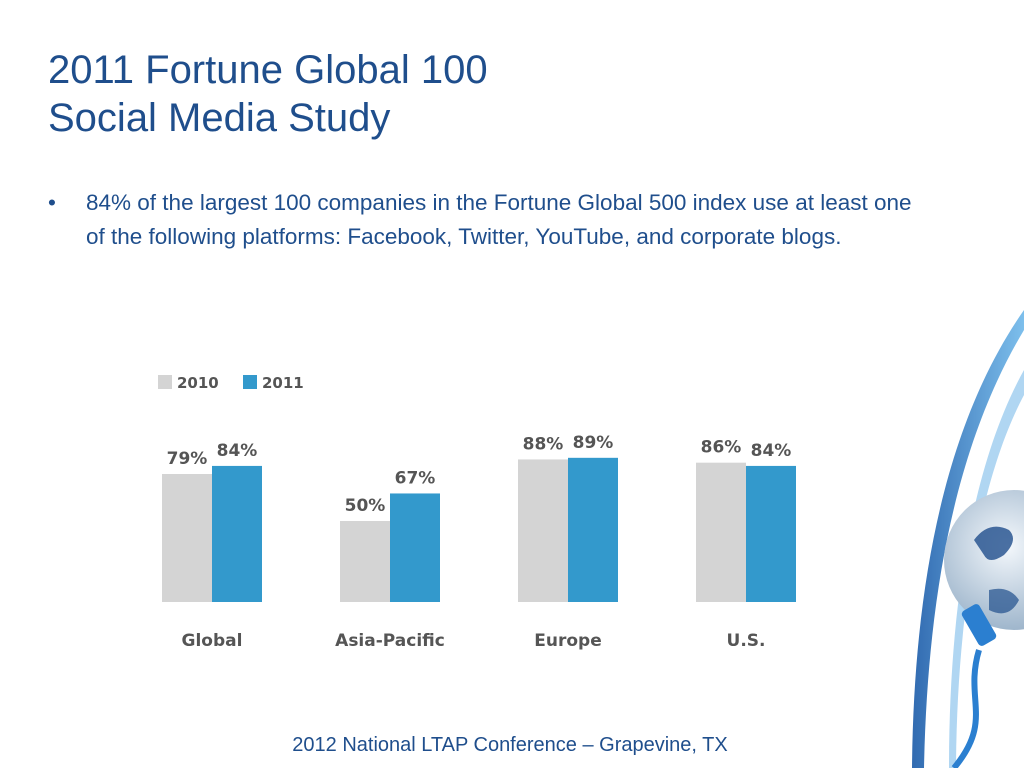  What do you see at coordinates (593, 443) in the screenshot?
I see `value-label-europe-2011: 89%` at bounding box center [593, 443].